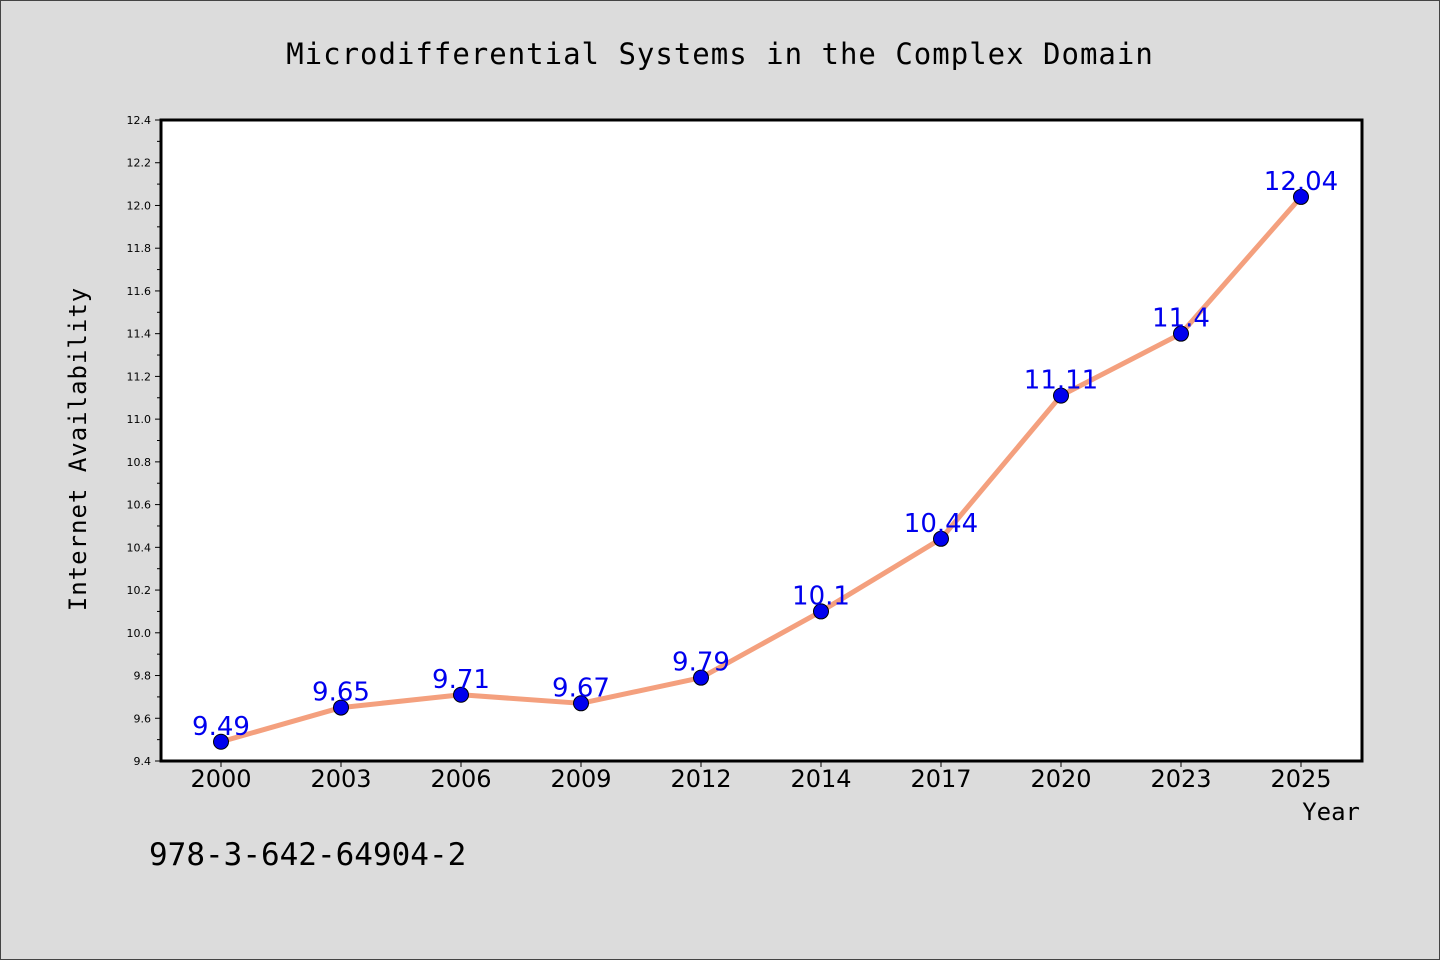  I want to click on x-tick-label: 2009, so click(580, 779).